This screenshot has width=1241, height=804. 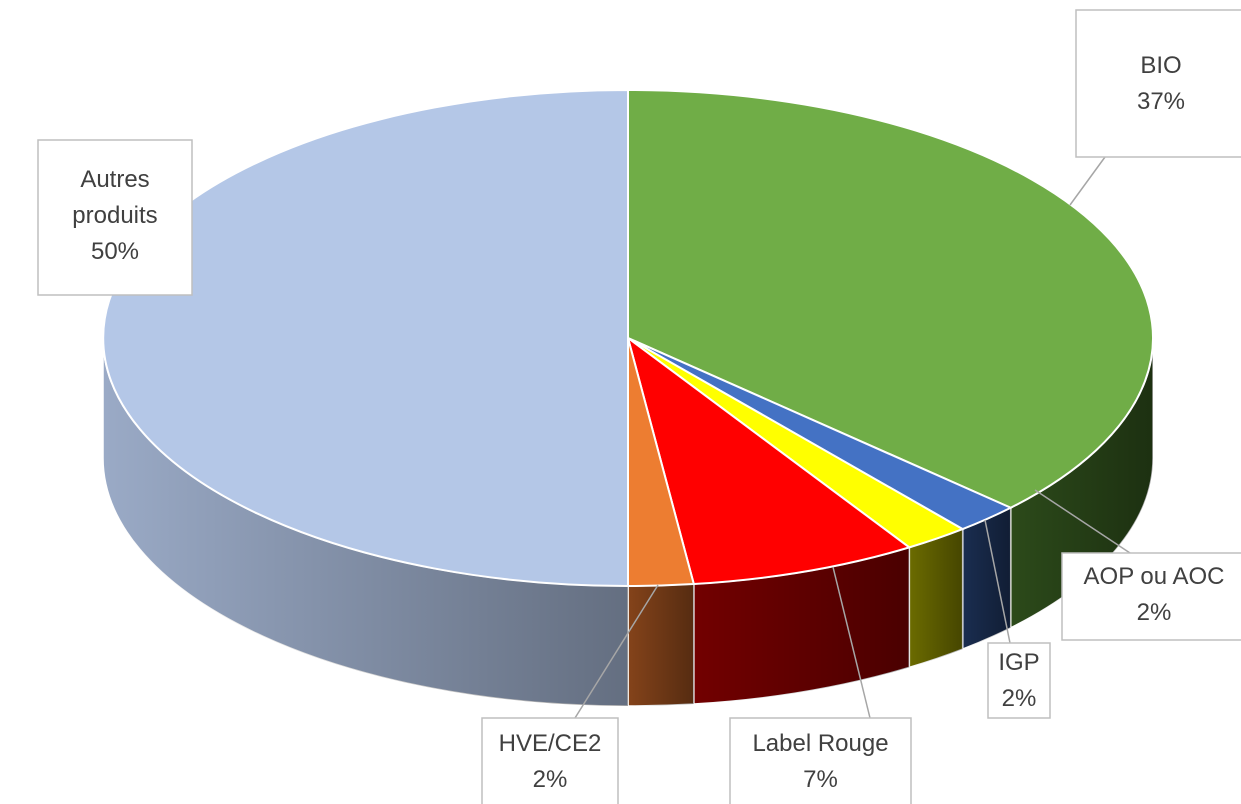 I want to click on label-category: BIO, so click(x=1161, y=65).